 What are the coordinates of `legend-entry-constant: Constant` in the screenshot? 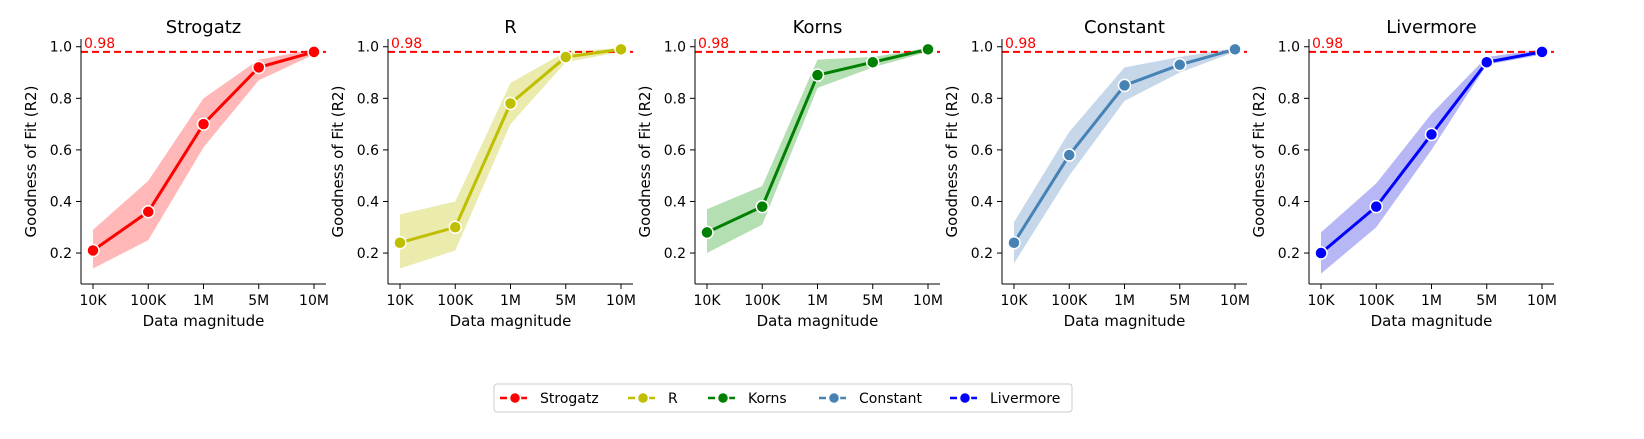 It's located at (870, 399).